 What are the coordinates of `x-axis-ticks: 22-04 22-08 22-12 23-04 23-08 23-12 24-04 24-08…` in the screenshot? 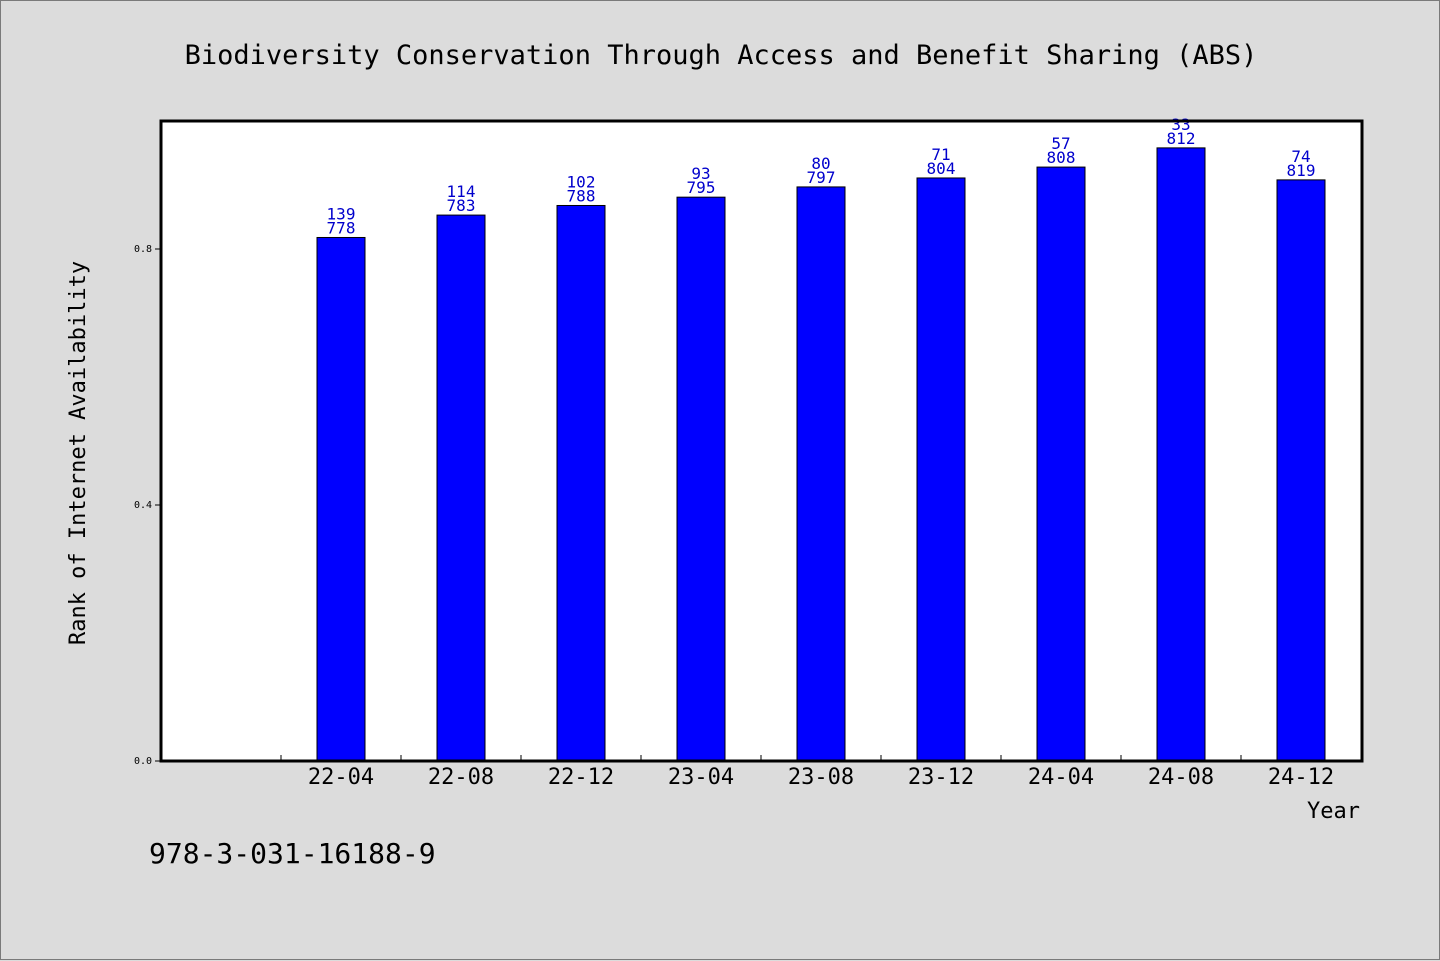 It's located at (807, 772).